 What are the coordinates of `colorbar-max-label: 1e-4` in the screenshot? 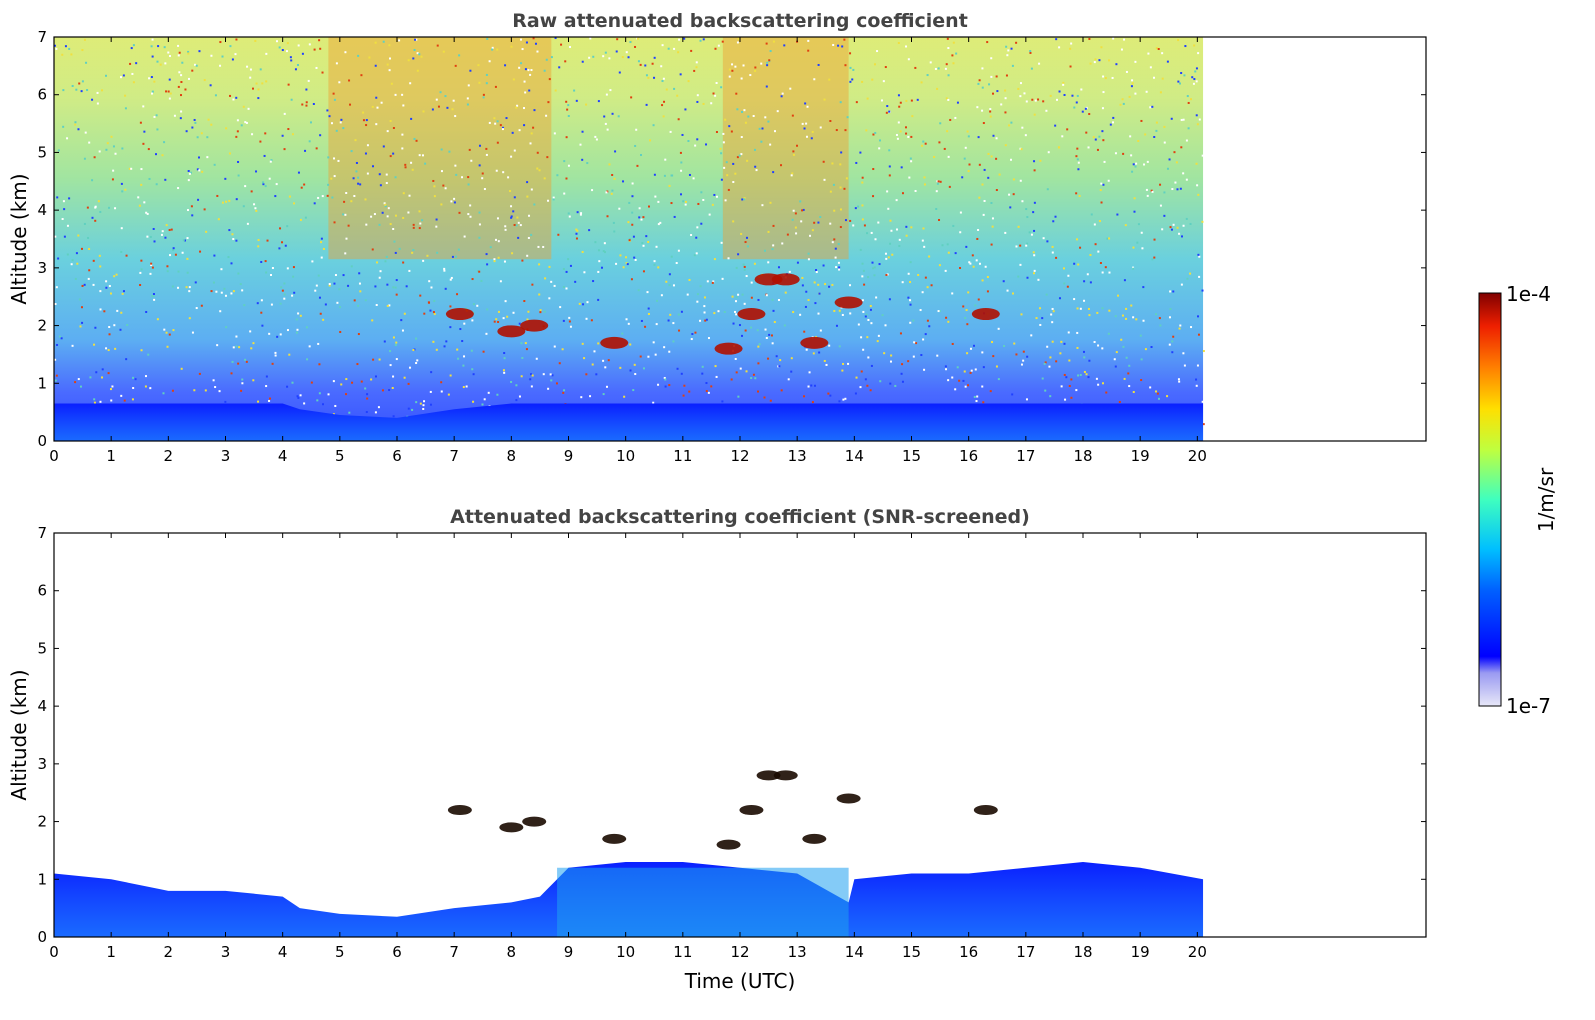 It's located at (1528, 294).